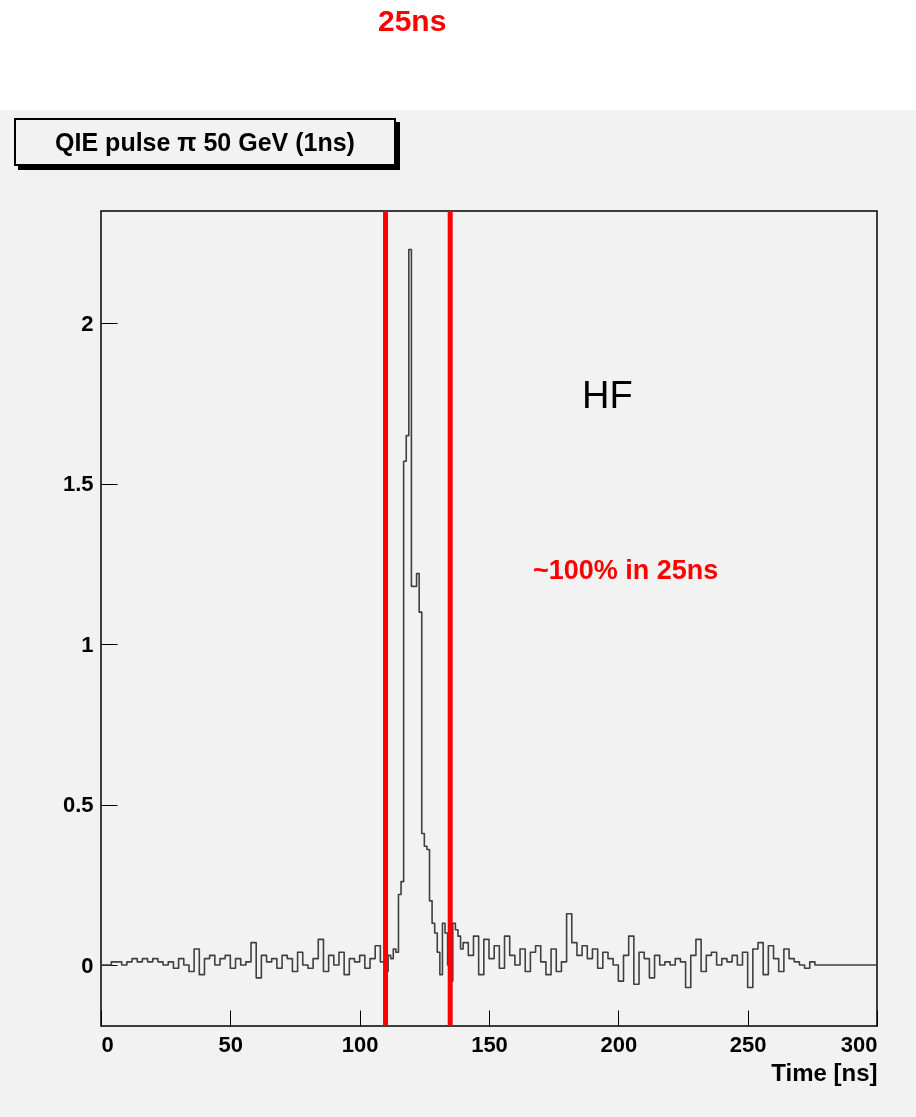 The width and height of the screenshot is (916, 1117). What do you see at coordinates (360, 1044) in the screenshot?
I see `x-tick-label: 100` at bounding box center [360, 1044].